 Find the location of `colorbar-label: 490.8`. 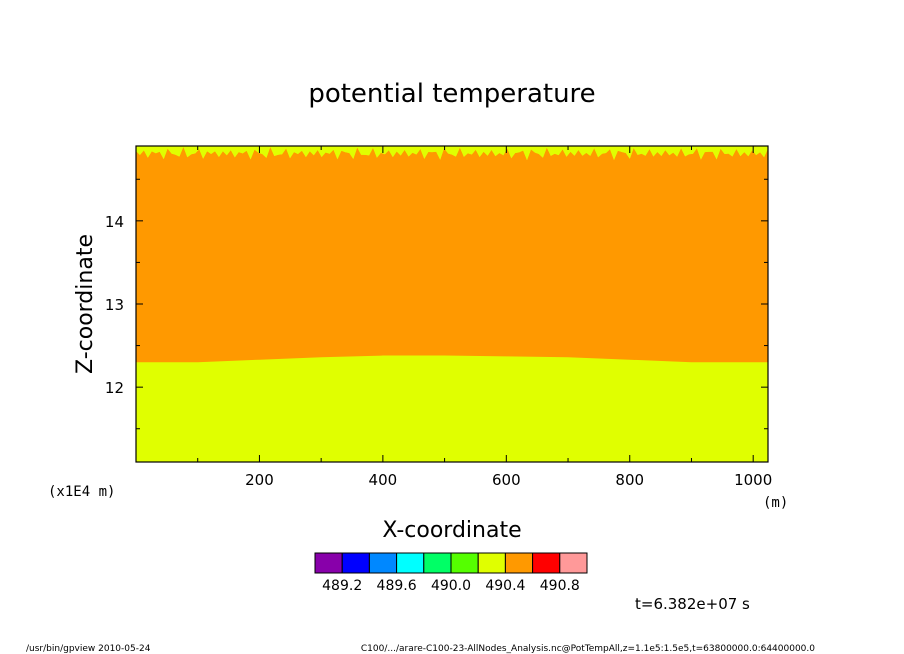

colorbar-label: 490.8 is located at coordinates (560, 586).